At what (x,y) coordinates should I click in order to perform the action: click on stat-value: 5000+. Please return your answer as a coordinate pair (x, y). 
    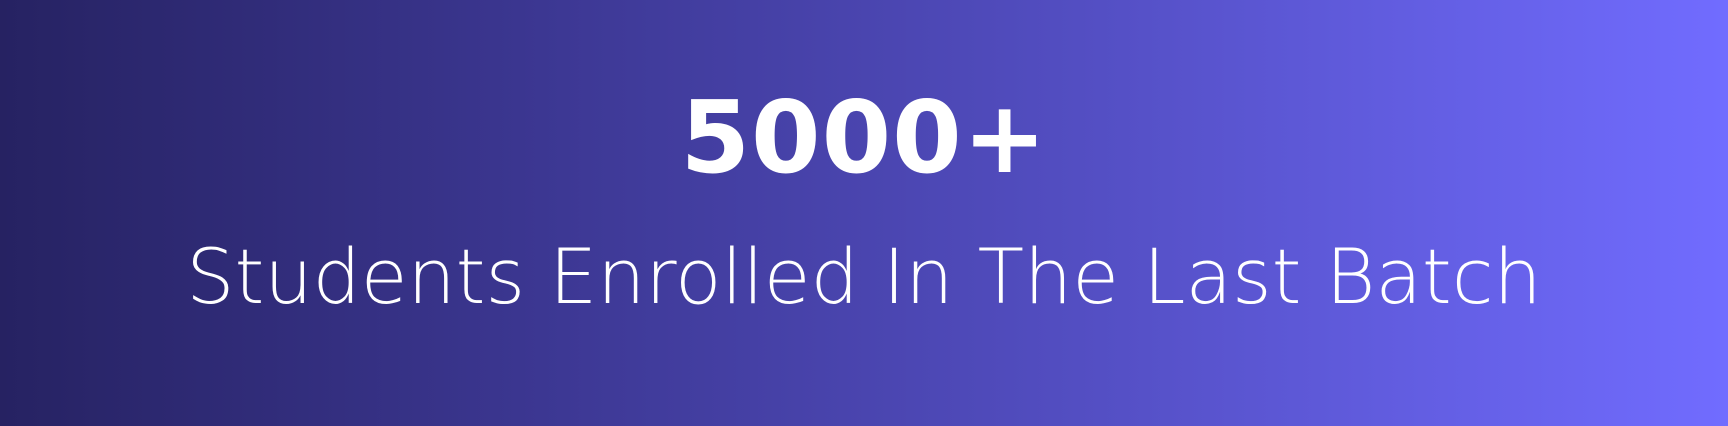
    Looking at the image, I should click on (864, 137).